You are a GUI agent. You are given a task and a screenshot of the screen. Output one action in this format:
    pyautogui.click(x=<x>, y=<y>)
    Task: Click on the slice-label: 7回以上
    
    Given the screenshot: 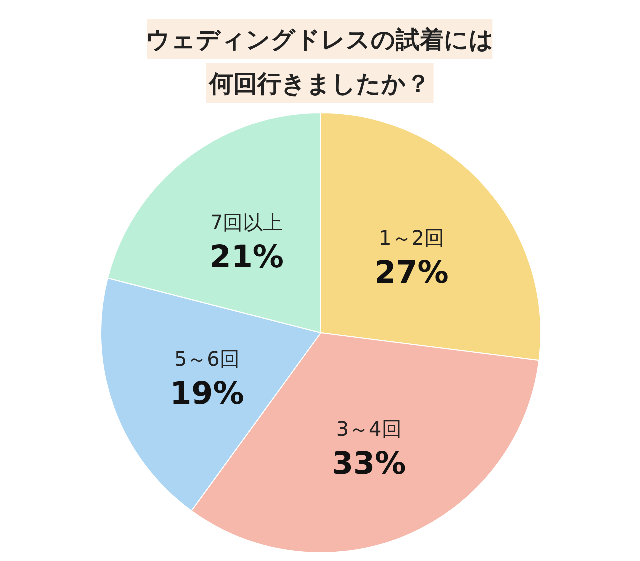 What is the action you would take?
    pyautogui.click(x=247, y=222)
    